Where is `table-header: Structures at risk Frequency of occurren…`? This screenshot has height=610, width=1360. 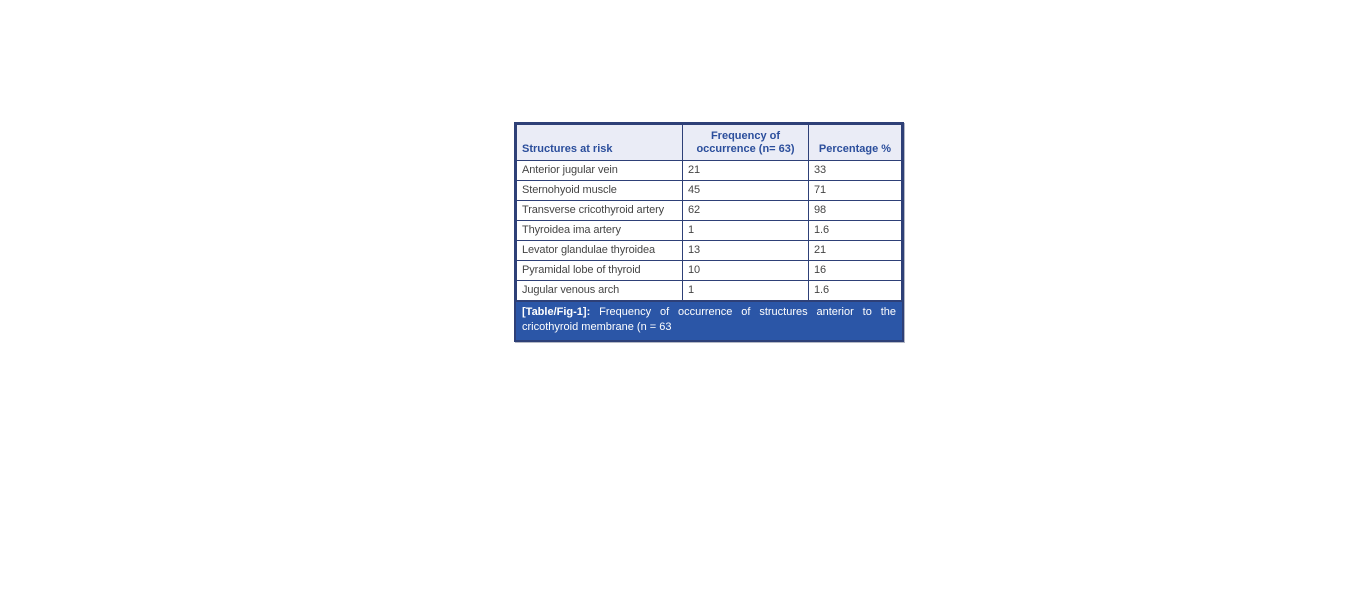
table-header: Structures at risk Frequency of occurren… is located at coordinates (709, 142).